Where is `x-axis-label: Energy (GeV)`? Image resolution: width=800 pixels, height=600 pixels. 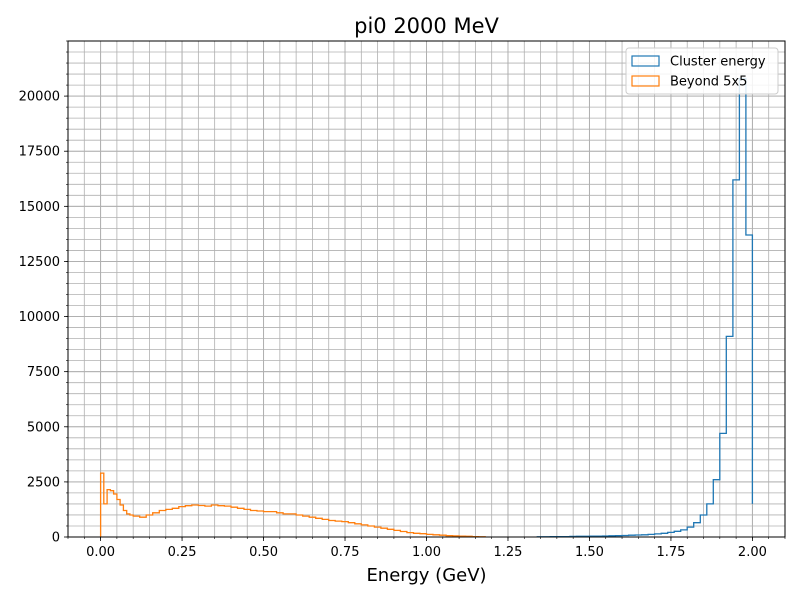 x-axis-label: Energy (GeV) is located at coordinates (426, 575).